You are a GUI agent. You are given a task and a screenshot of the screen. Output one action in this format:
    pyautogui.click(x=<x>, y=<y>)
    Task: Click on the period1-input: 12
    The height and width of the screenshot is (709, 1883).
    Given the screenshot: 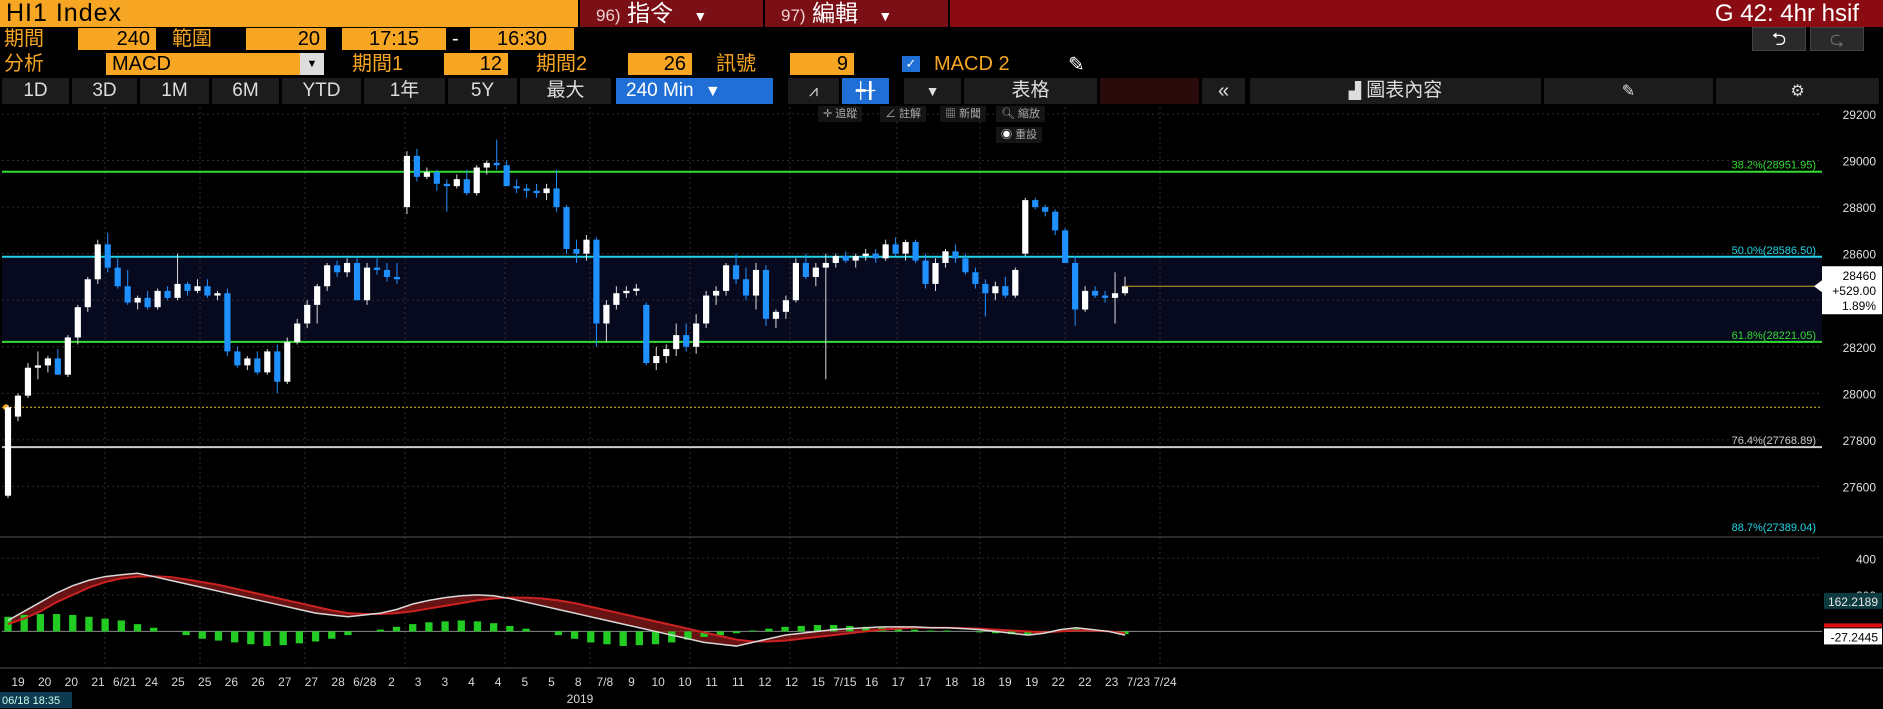 What is the action you would take?
    pyautogui.click(x=476, y=64)
    